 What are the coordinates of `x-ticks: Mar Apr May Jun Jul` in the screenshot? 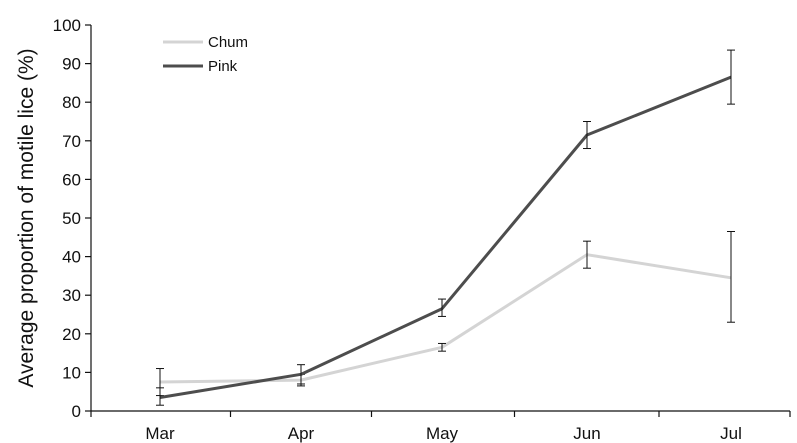 It's located at (440, 427).